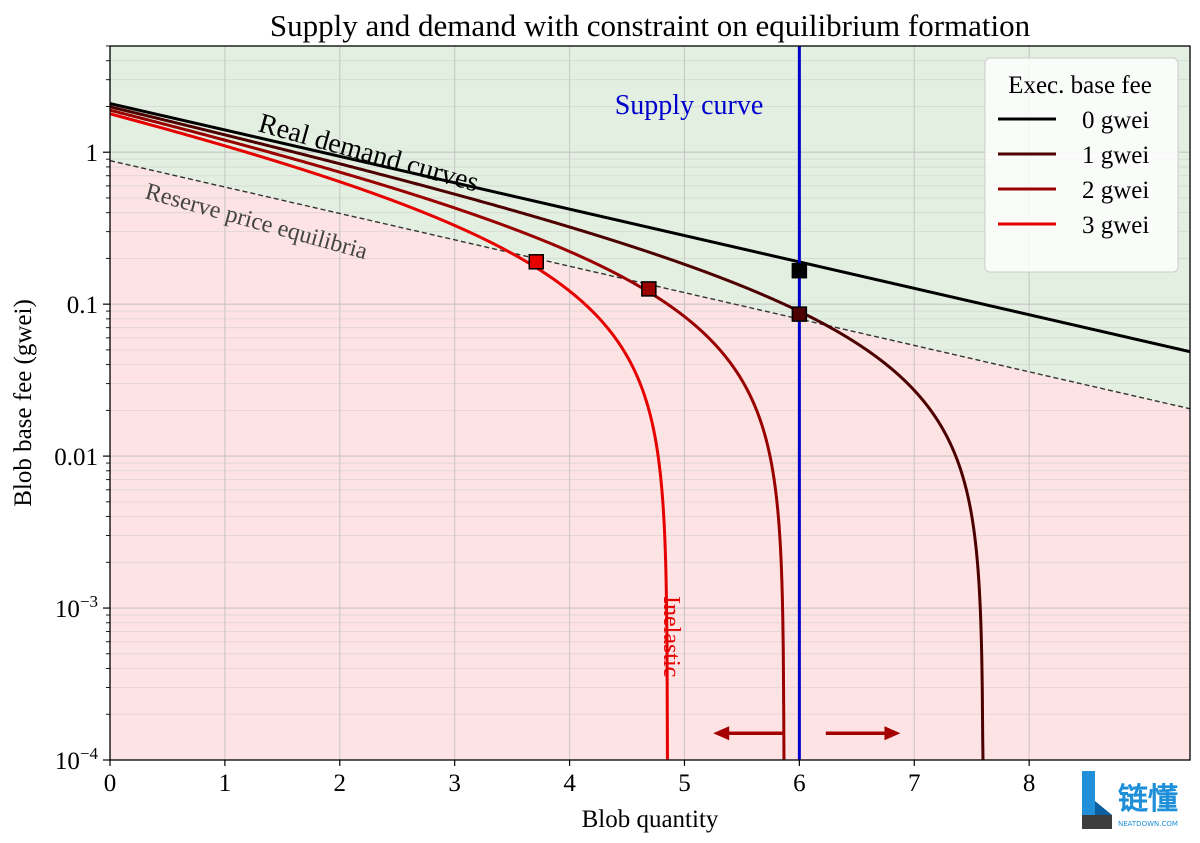  What do you see at coordinates (23, 403) in the screenshot?
I see `y-axis-label: Blob base fee (gwei)` at bounding box center [23, 403].